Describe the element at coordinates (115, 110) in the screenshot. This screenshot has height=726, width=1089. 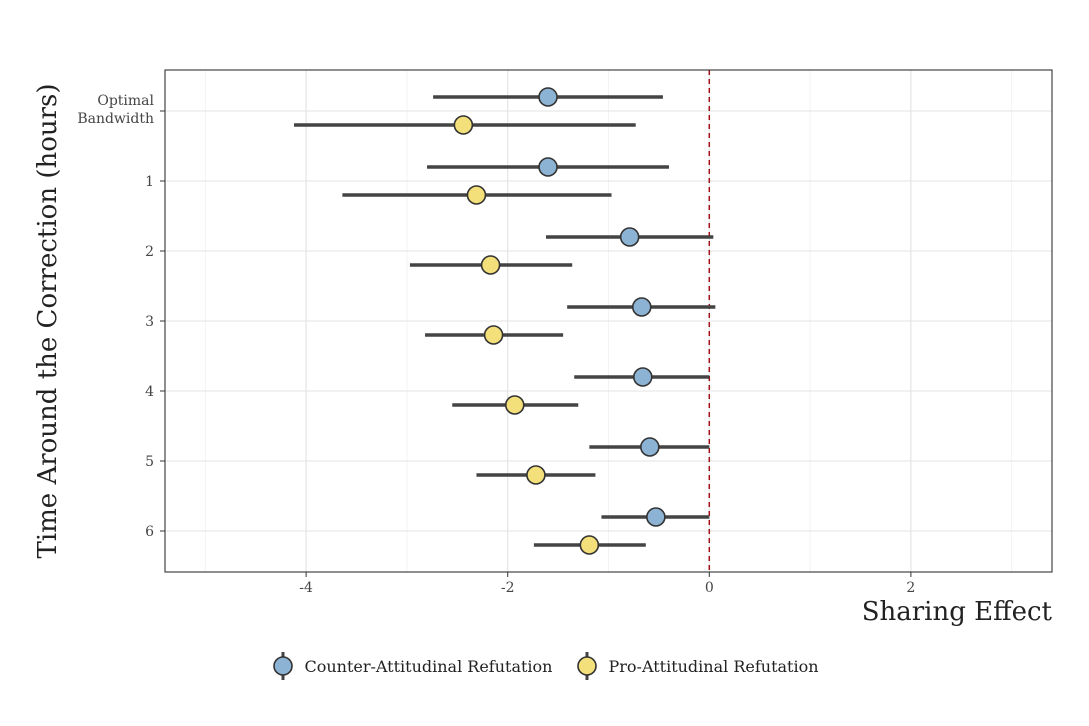
I see `y-tick-label: Optimal Bandwidth` at that location.